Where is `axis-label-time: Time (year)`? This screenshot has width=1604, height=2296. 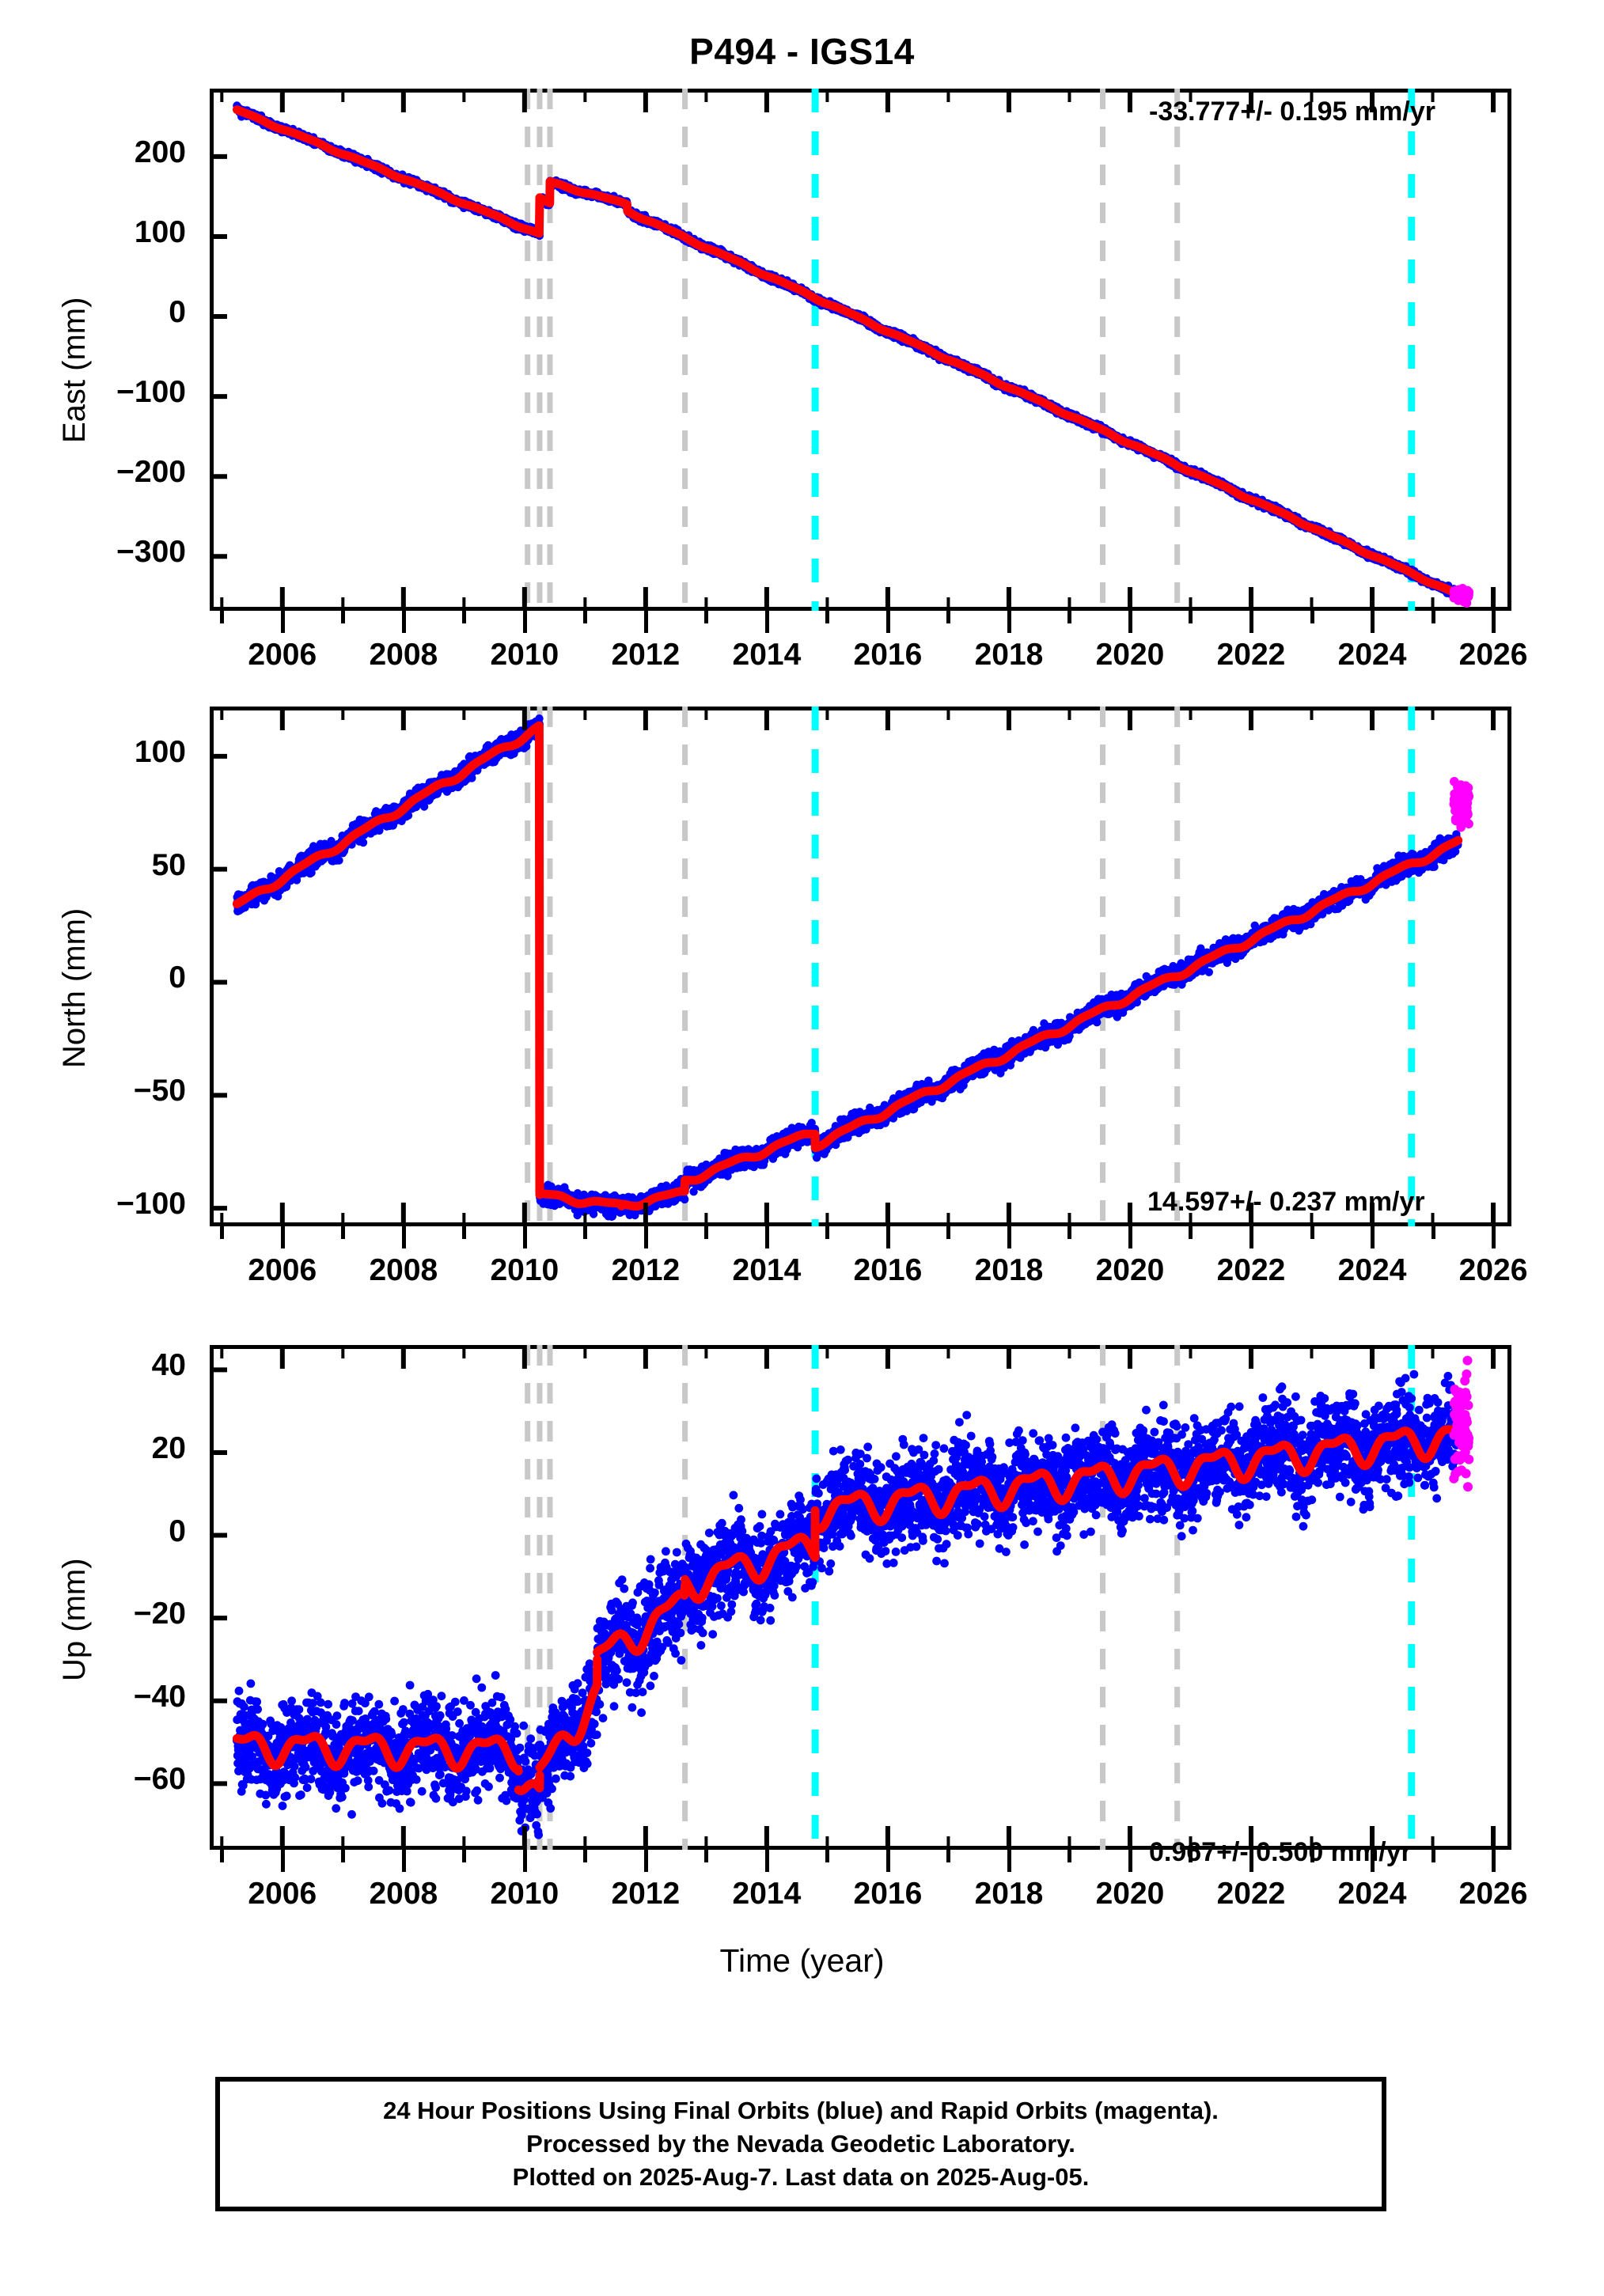
axis-label-time: Time (year) is located at coordinates (802, 1961).